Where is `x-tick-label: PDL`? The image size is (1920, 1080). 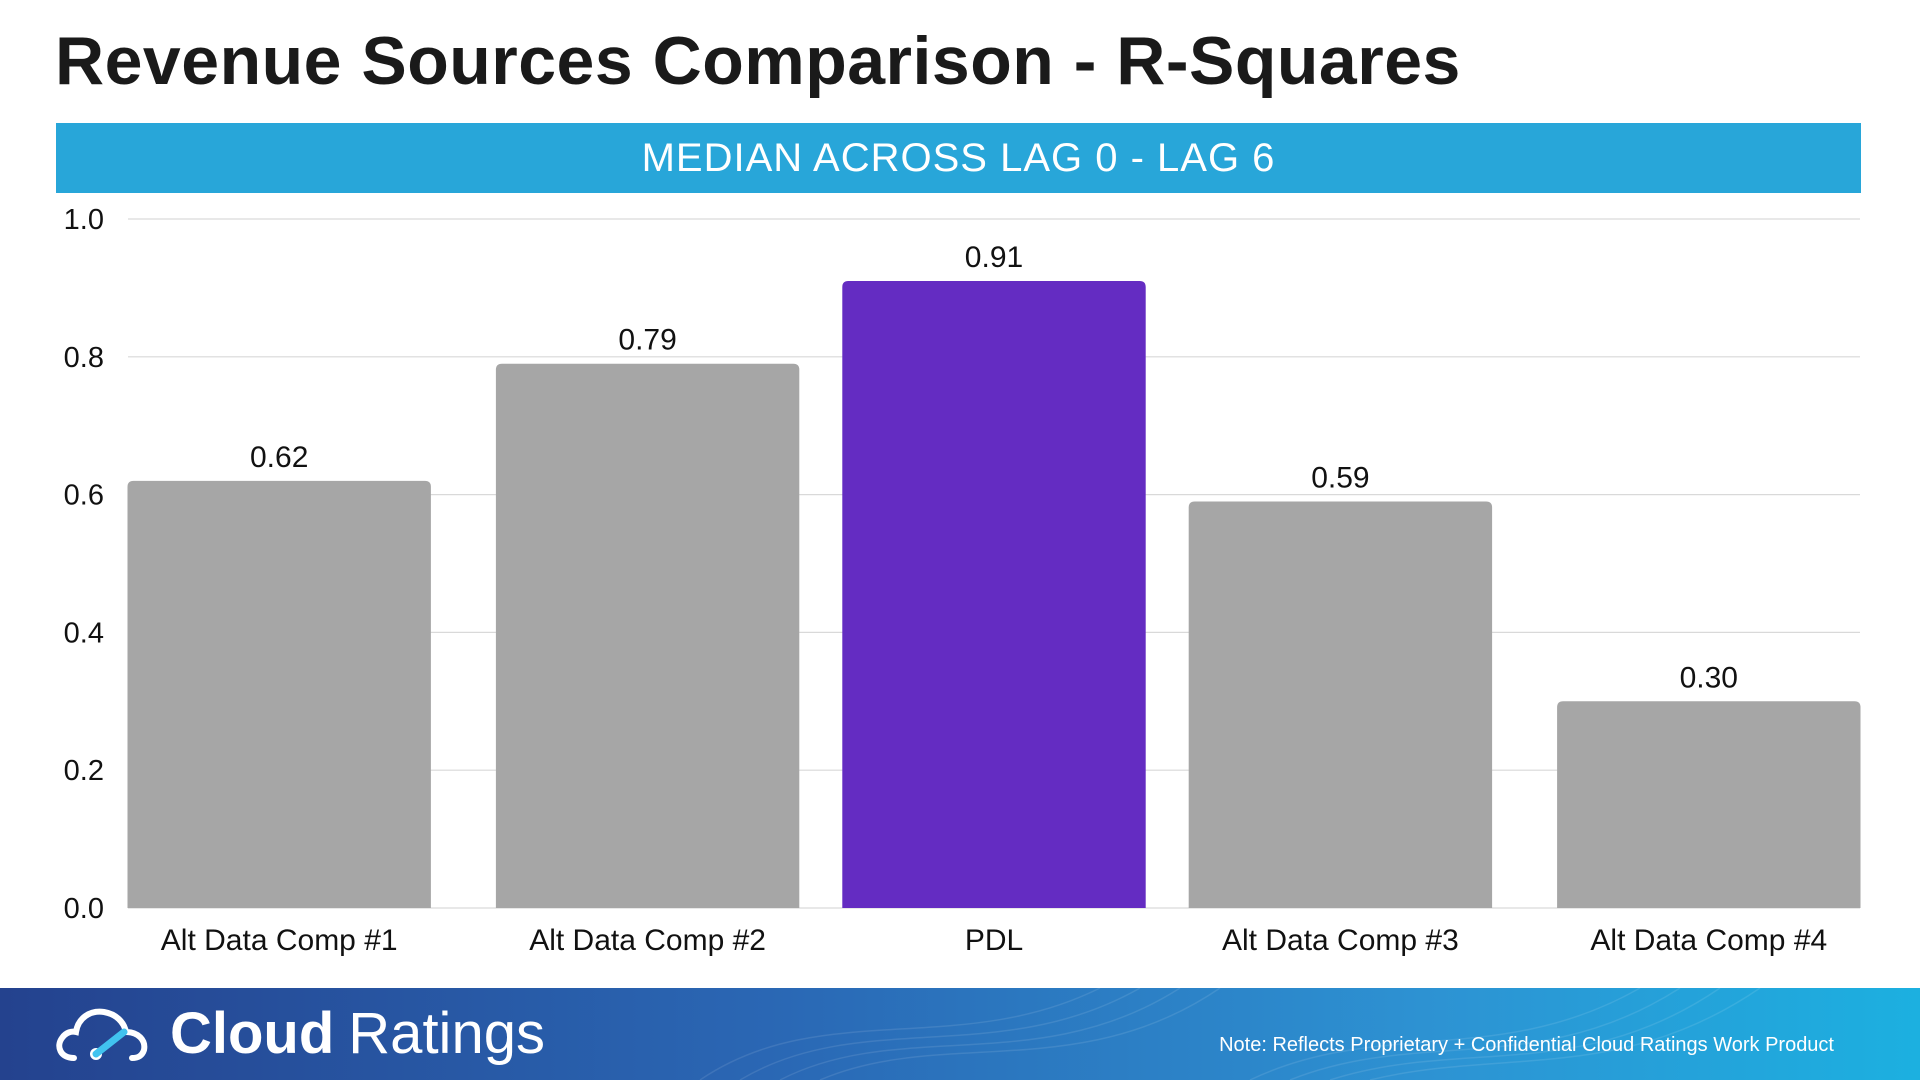
x-tick-label: PDL is located at coordinates (994, 940).